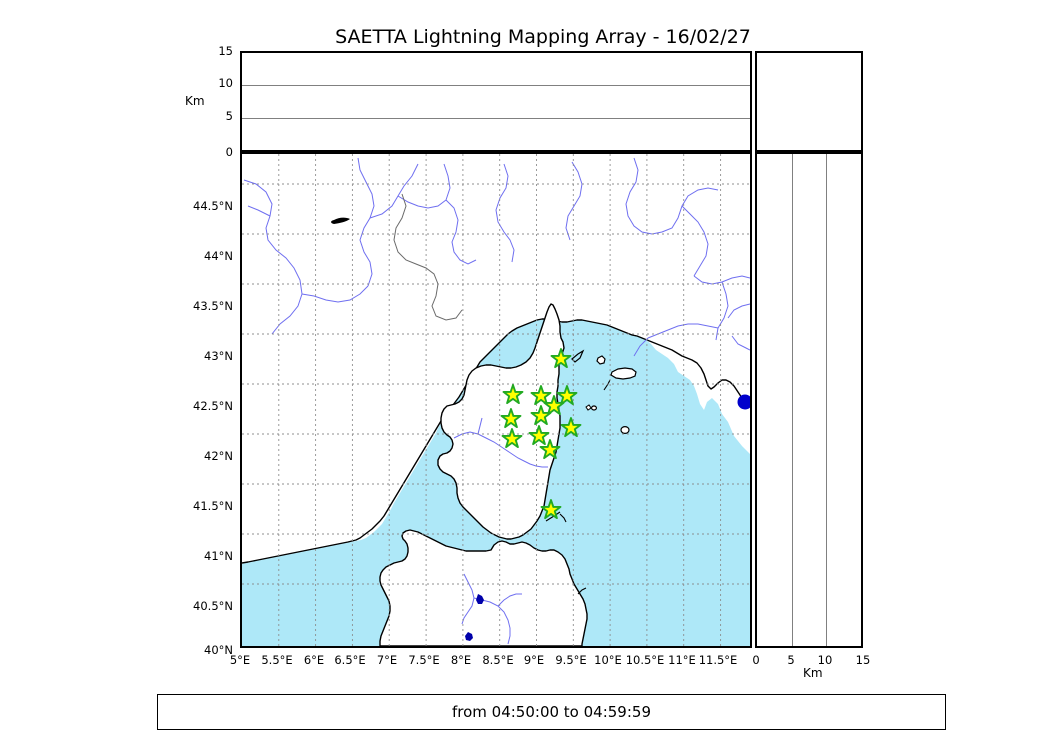 This screenshot has width=1050, height=750. Describe the element at coordinates (582, 591) in the screenshot. I see `island-coast-e` at that location.